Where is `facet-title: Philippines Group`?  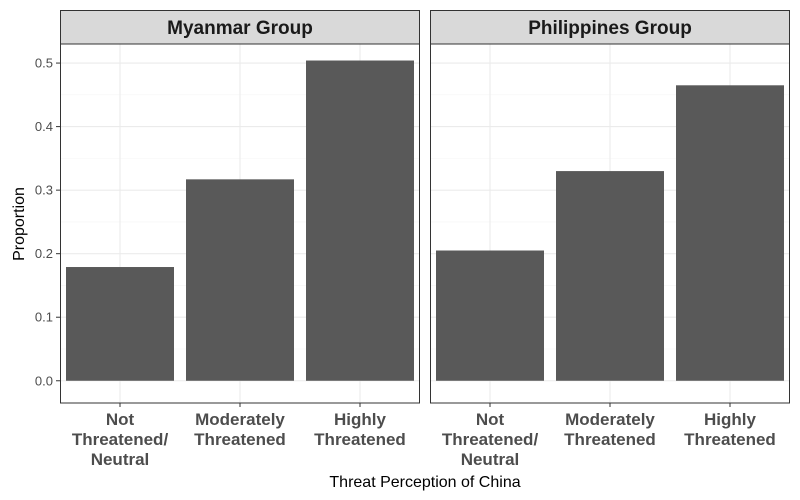 facet-title: Philippines Group is located at coordinates (610, 28).